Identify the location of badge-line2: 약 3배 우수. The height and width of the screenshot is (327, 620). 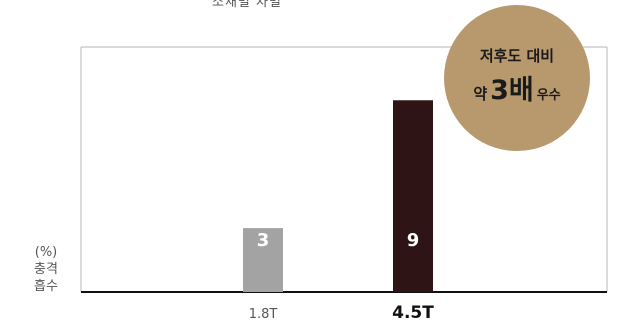
(516, 87).